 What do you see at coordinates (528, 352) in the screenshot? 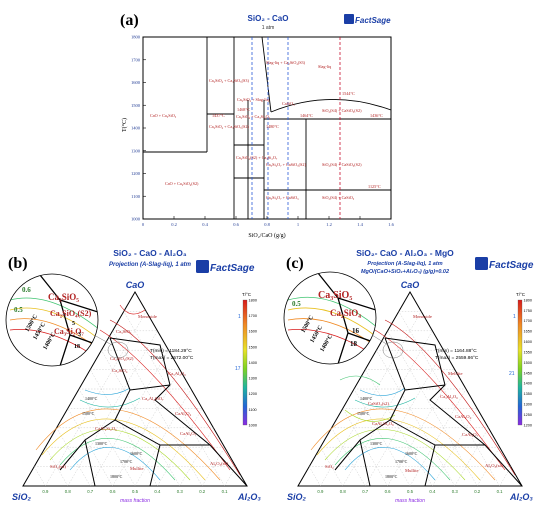
I see `colorbar-tick-label: 1550` at bounding box center [528, 352].